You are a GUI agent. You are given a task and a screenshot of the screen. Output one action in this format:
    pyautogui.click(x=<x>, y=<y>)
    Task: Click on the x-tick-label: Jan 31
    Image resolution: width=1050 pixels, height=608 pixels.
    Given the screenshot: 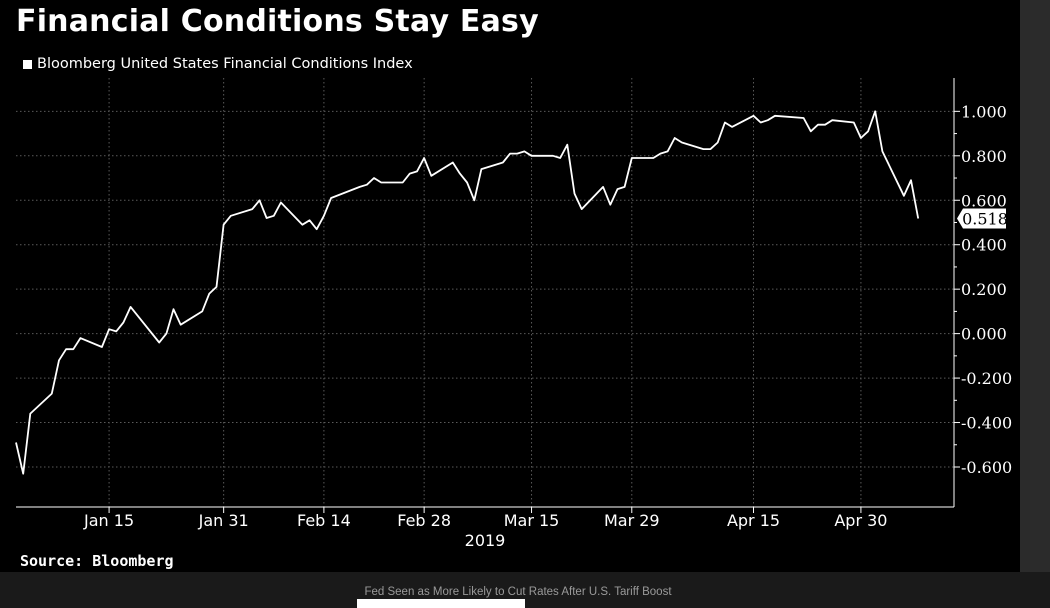 What is the action you would take?
    pyautogui.click(x=223, y=520)
    